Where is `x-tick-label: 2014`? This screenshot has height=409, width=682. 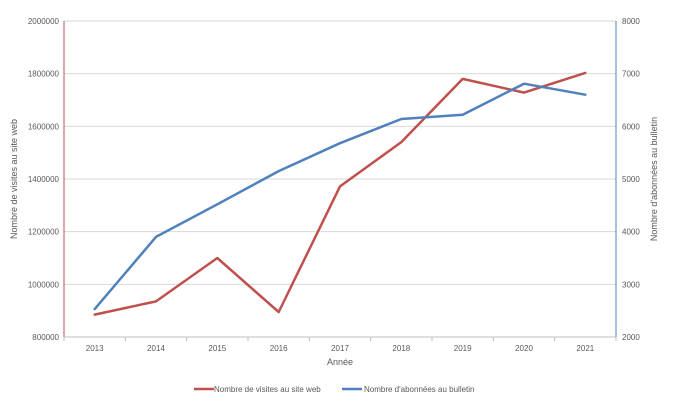 x-tick-label: 2014 is located at coordinates (156, 348).